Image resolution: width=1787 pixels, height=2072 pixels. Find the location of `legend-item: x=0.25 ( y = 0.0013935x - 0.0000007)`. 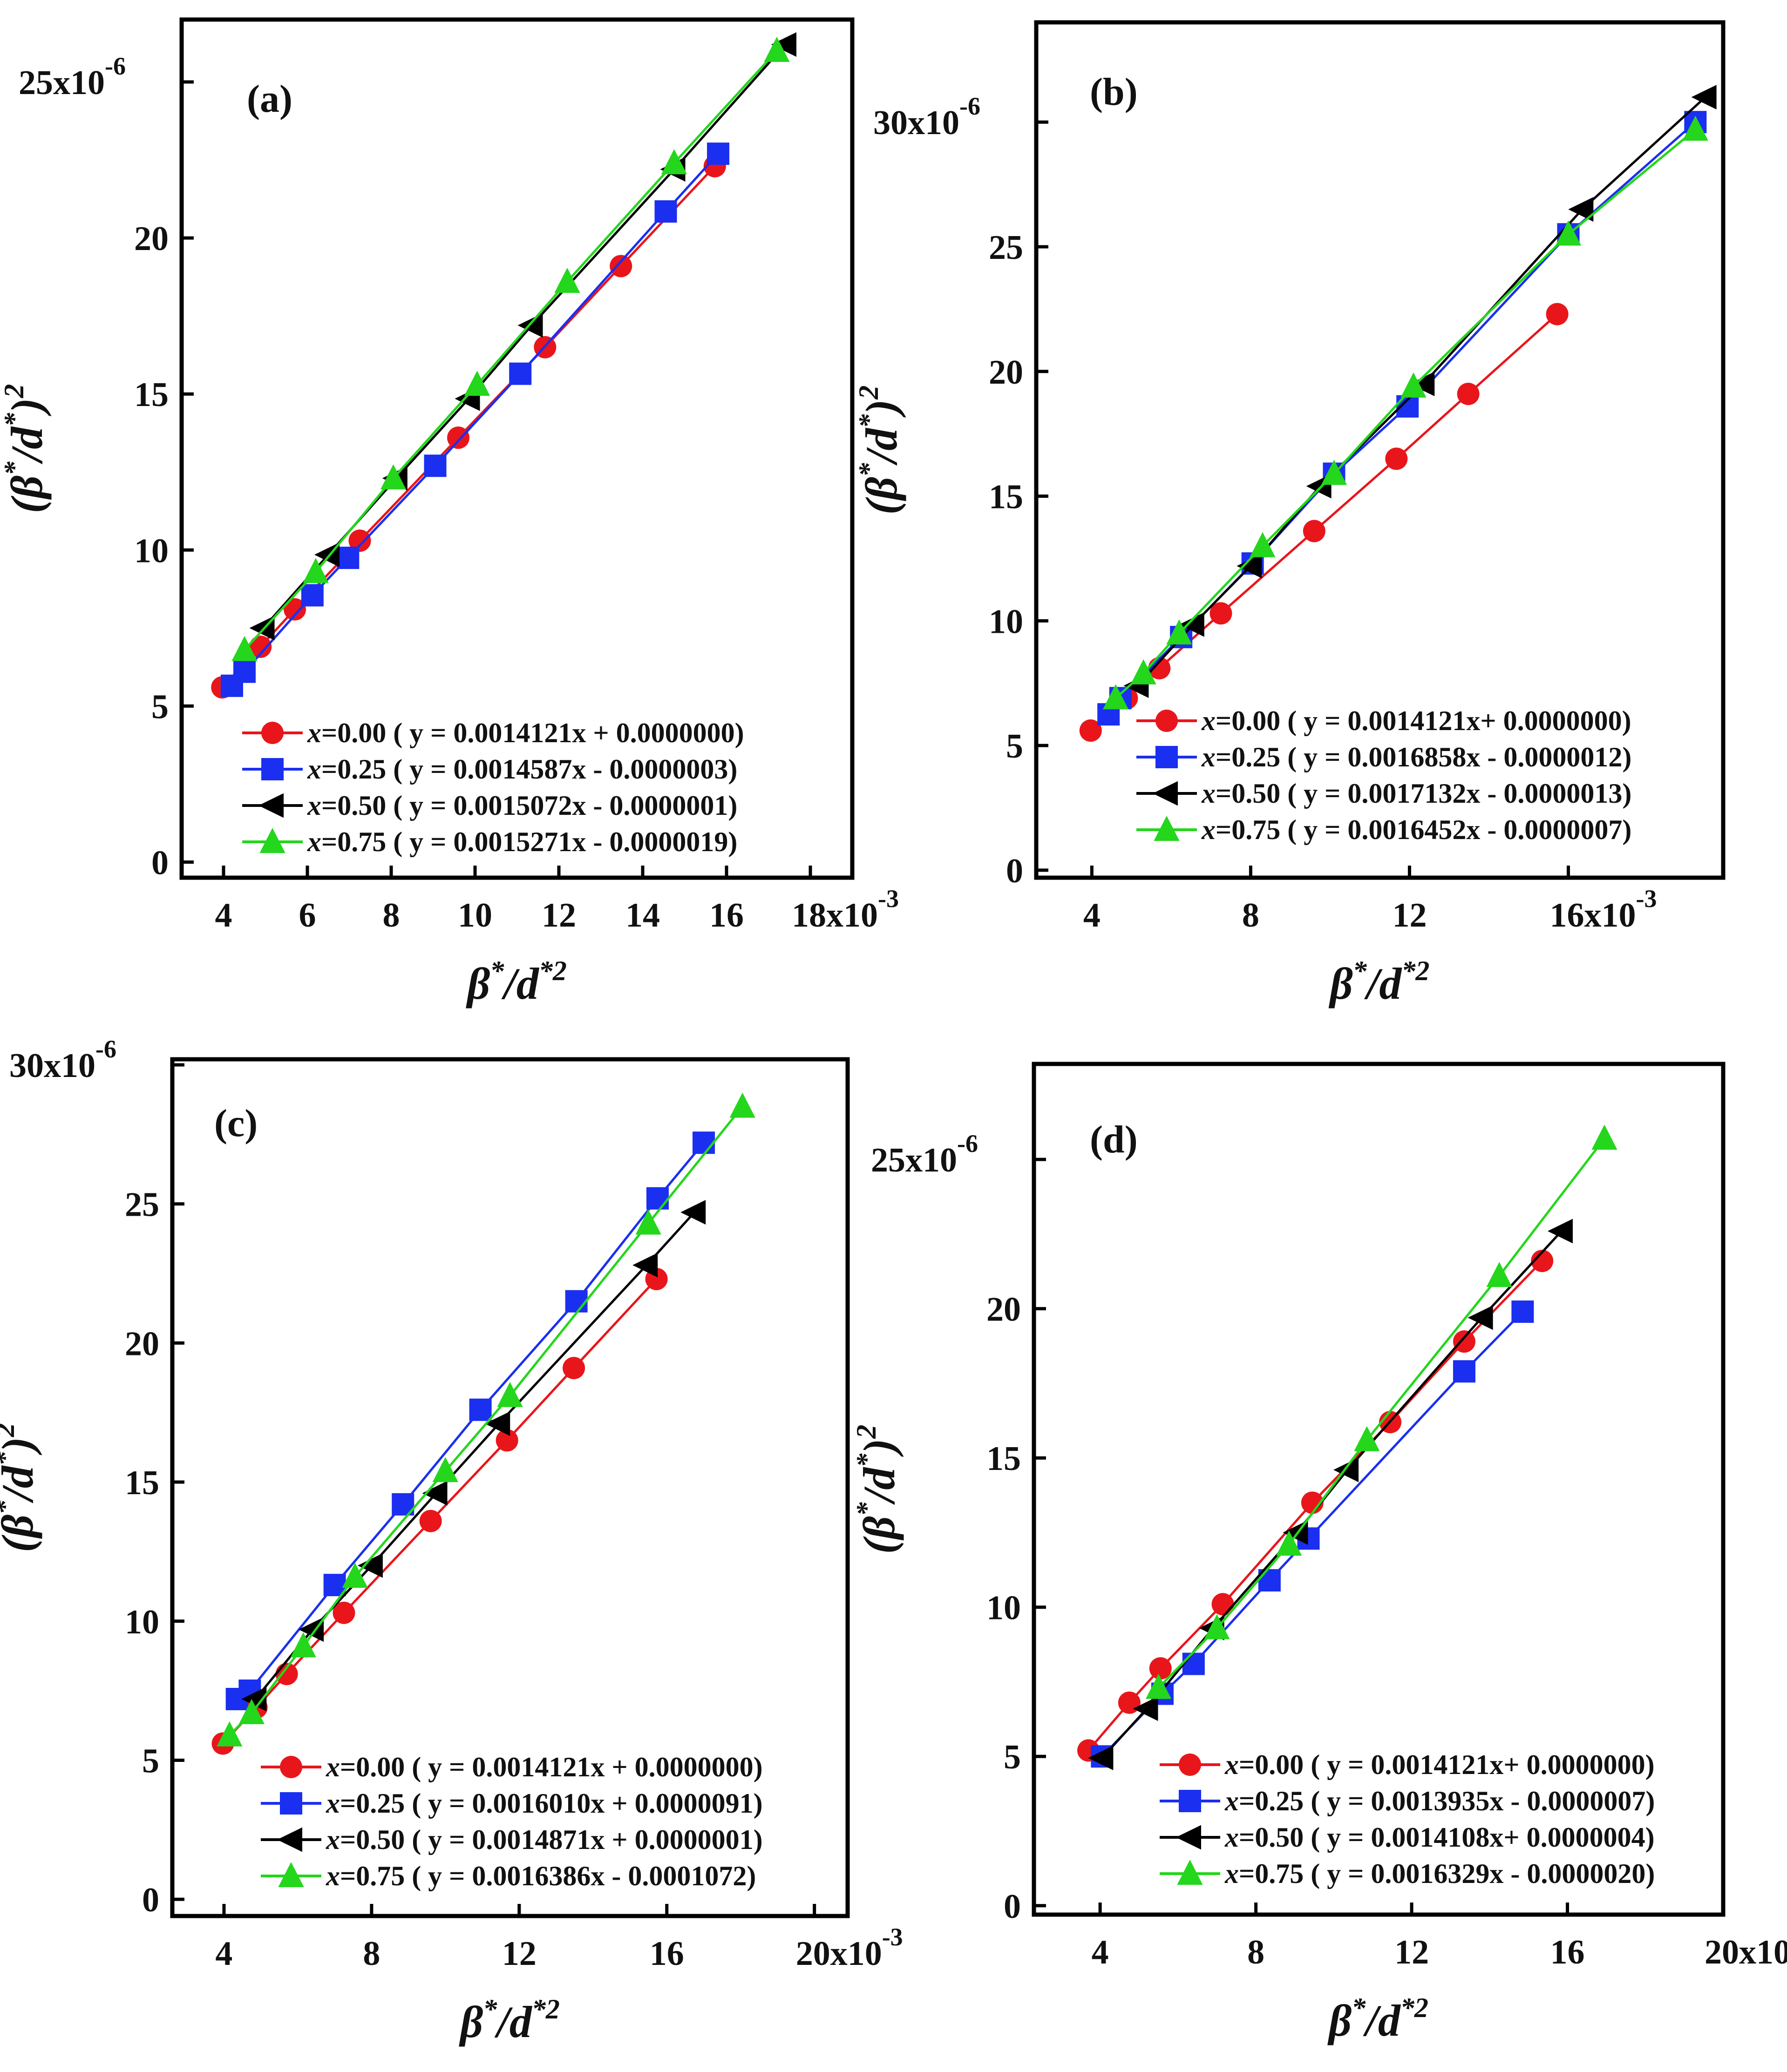

legend-item: x=0.25 ( y = 0.0013935x - 0.0000007) is located at coordinates (1407, 1801).